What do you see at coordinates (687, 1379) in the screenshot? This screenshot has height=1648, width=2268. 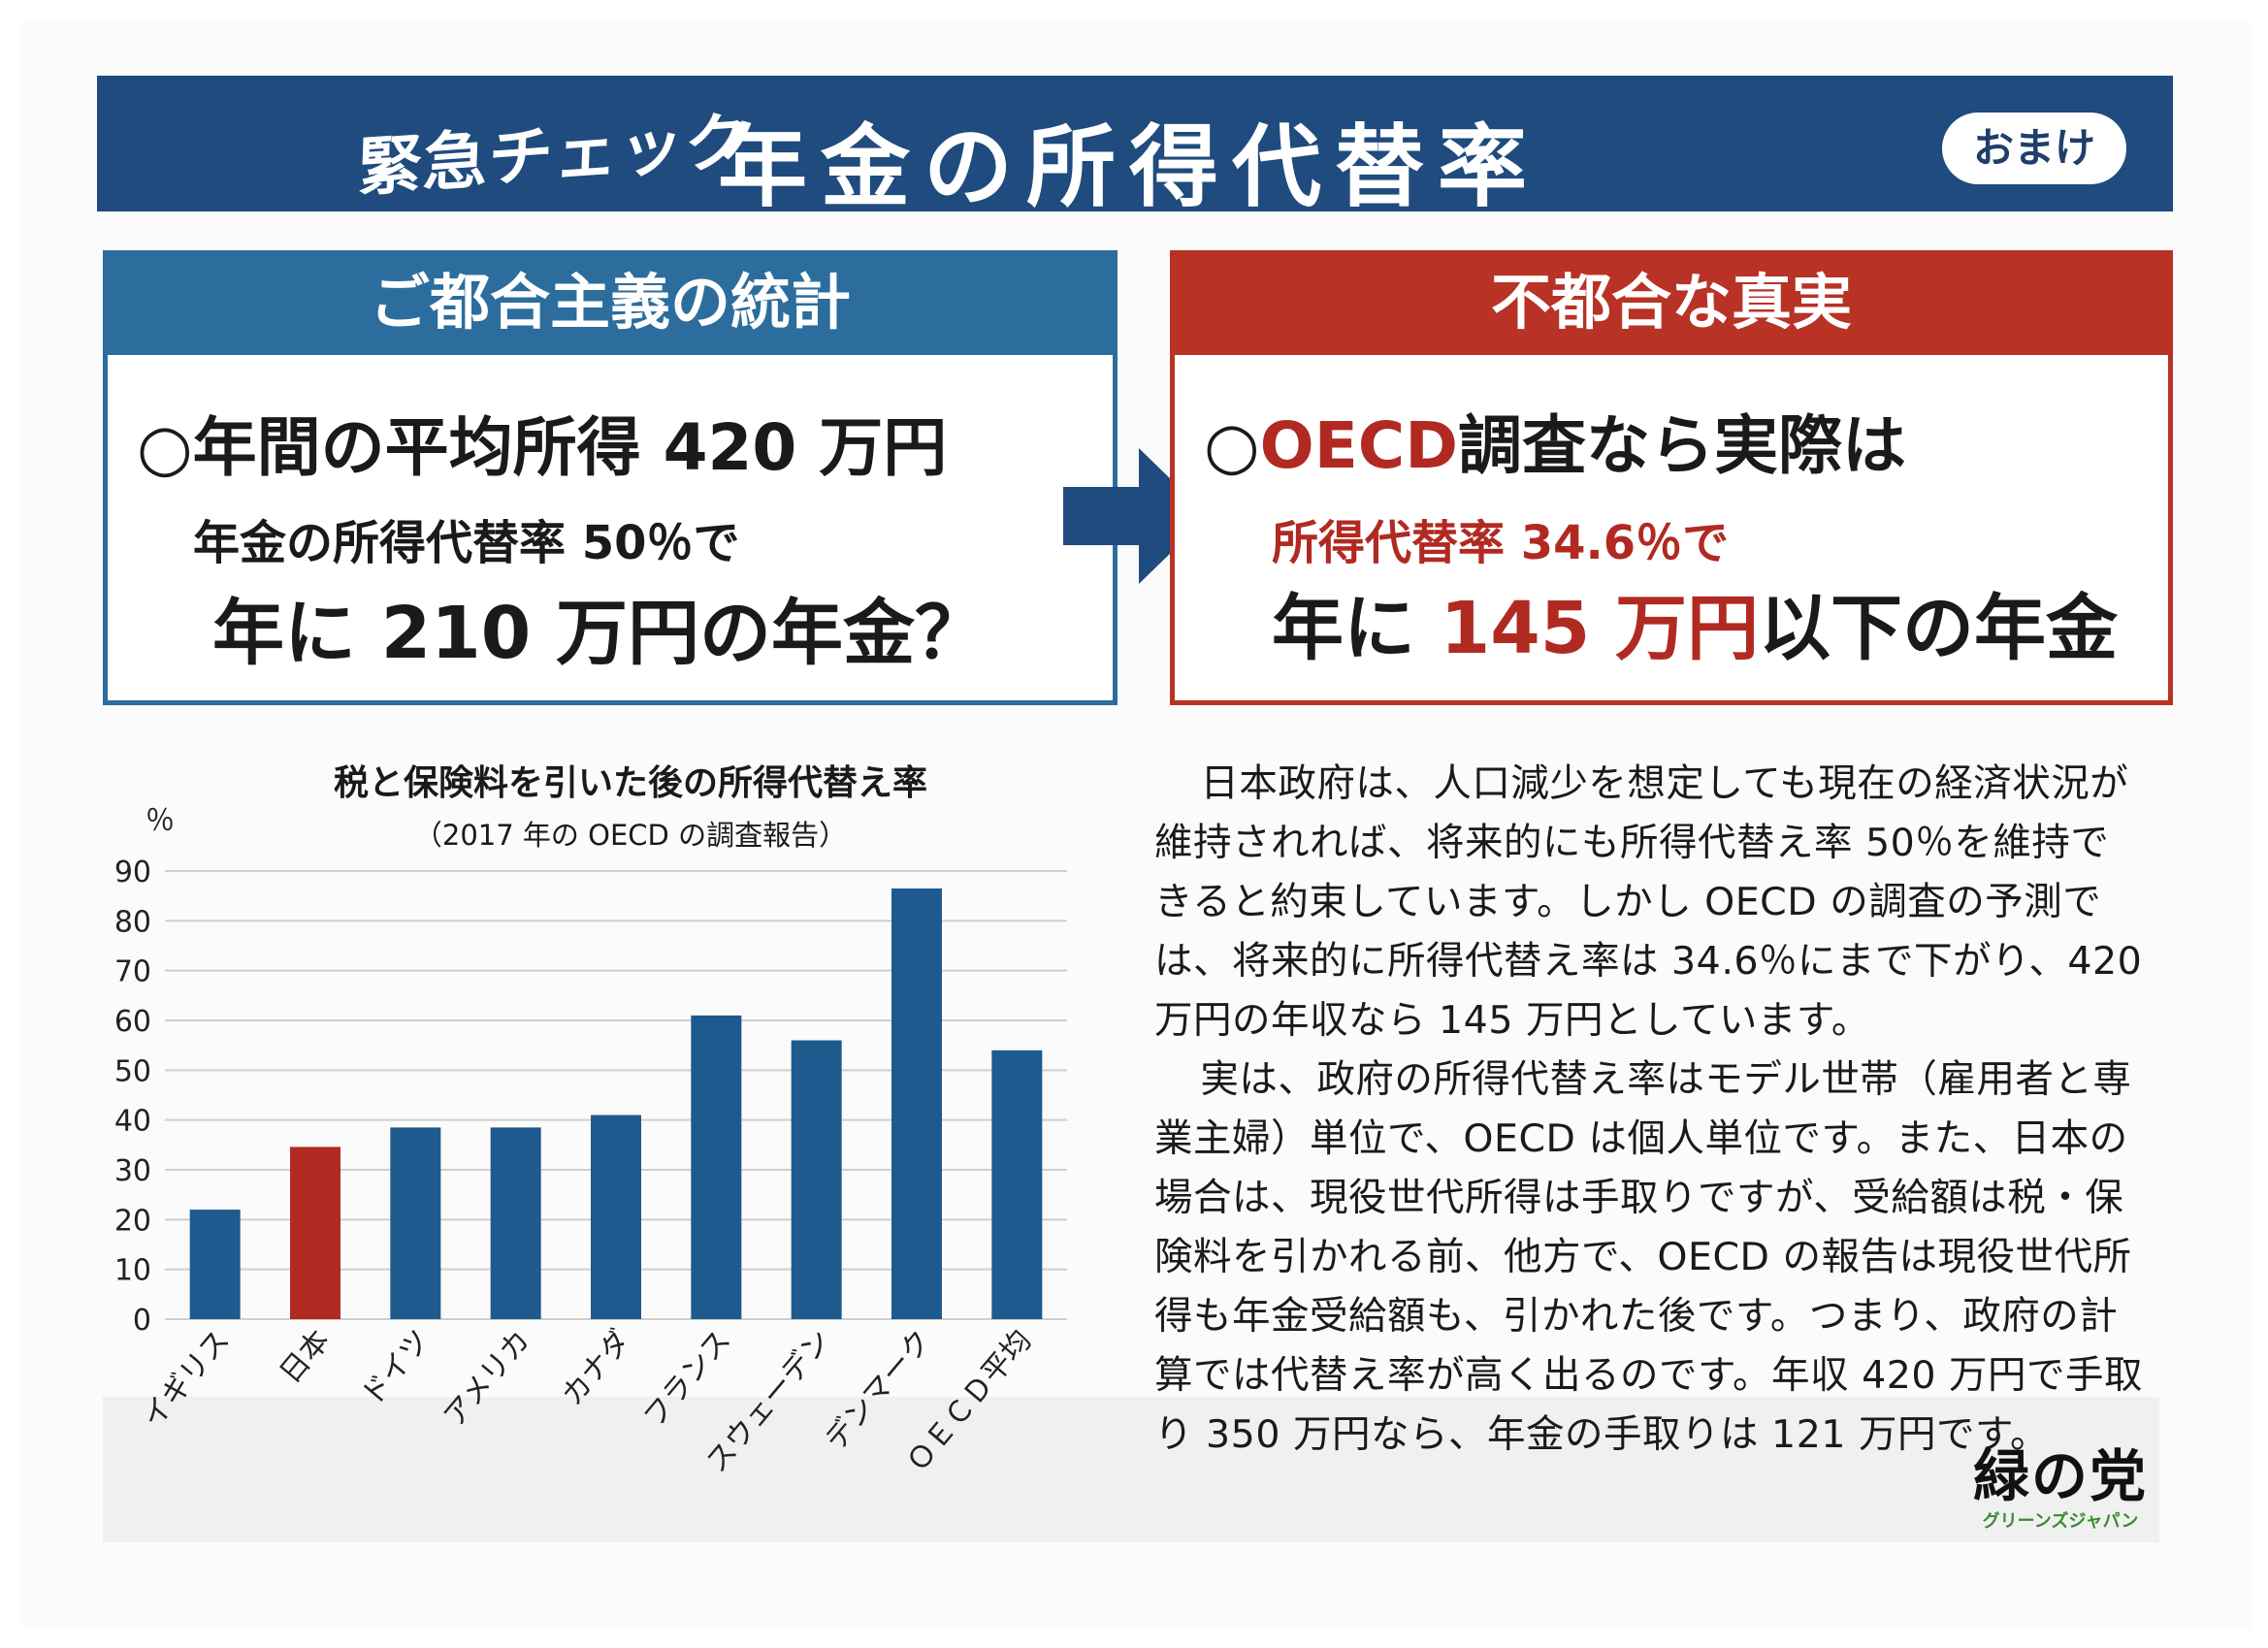 I see `x-tick-label: フランス` at bounding box center [687, 1379].